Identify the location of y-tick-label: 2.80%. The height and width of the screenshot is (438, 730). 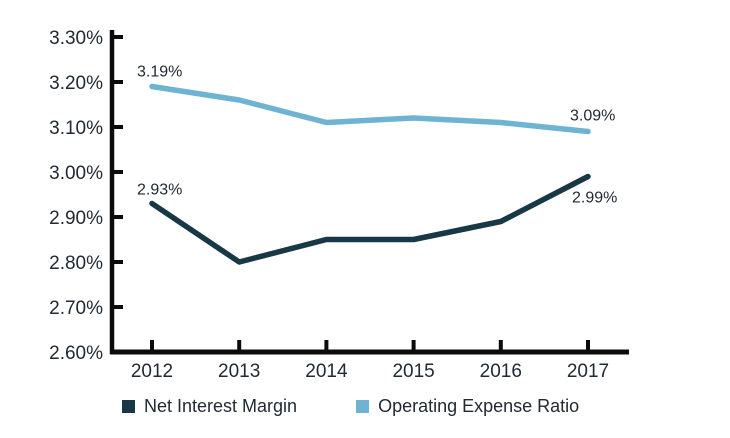
(76, 263).